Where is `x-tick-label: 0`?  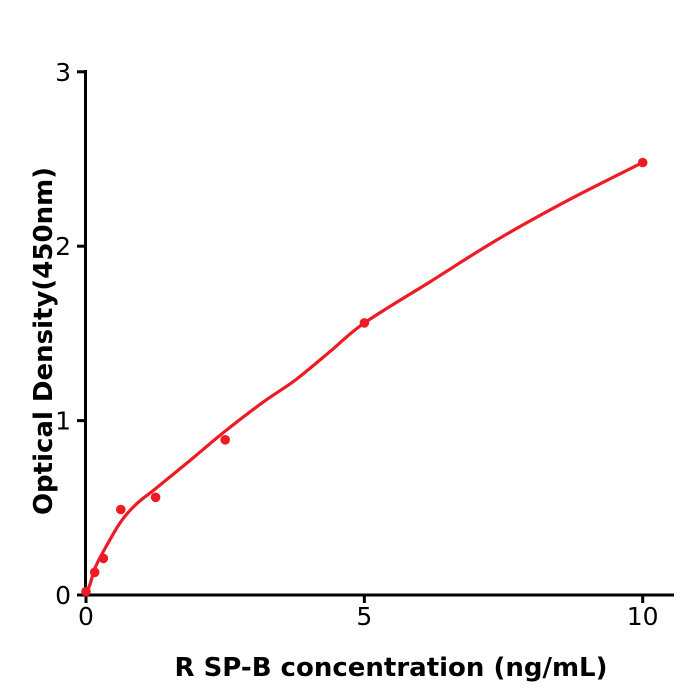 x-tick-label: 0 is located at coordinates (86, 616).